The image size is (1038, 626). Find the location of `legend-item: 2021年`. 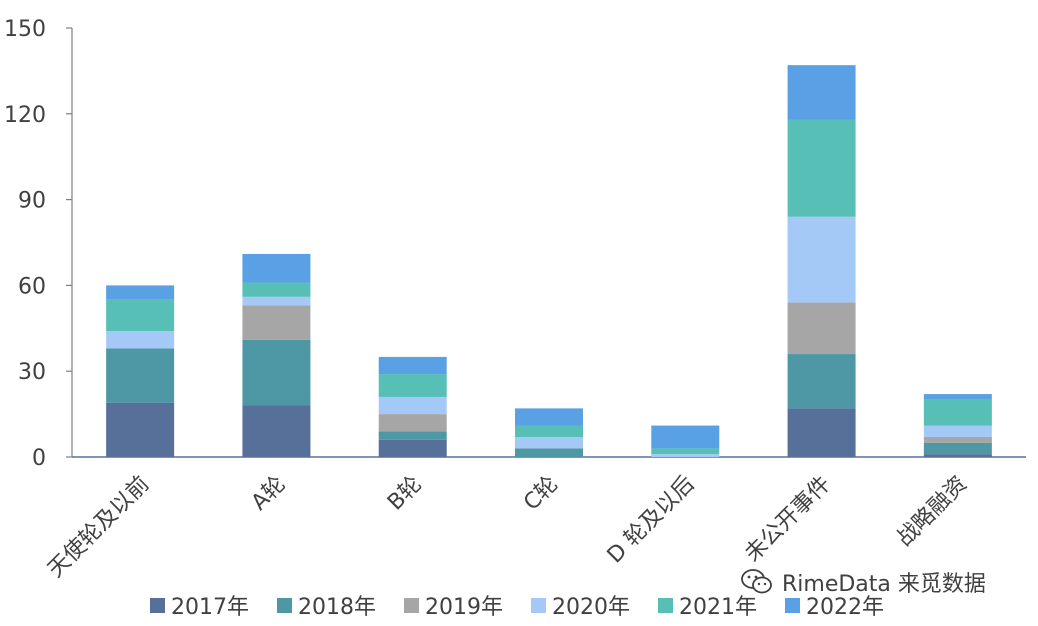

legend-item: 2021年 is located at coordinates (707, 605).